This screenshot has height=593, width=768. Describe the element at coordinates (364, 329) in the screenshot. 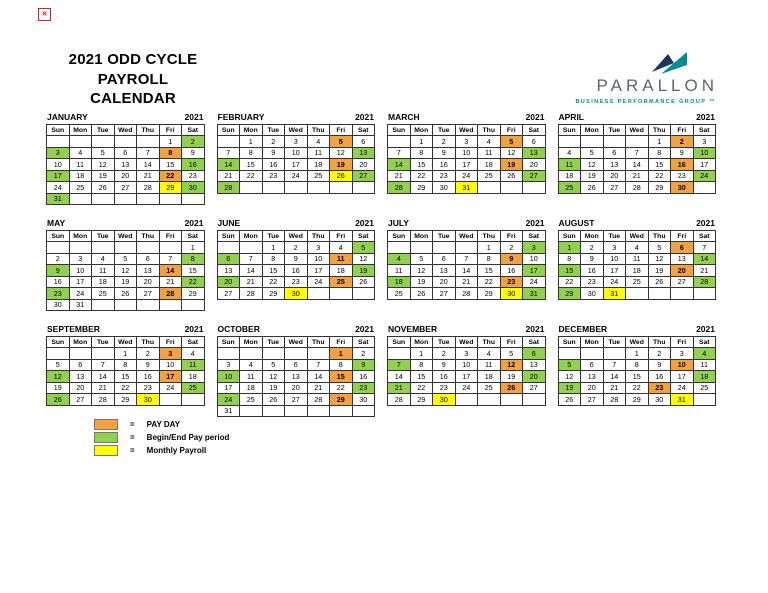

I see `month-year-label: 2021` at that location.